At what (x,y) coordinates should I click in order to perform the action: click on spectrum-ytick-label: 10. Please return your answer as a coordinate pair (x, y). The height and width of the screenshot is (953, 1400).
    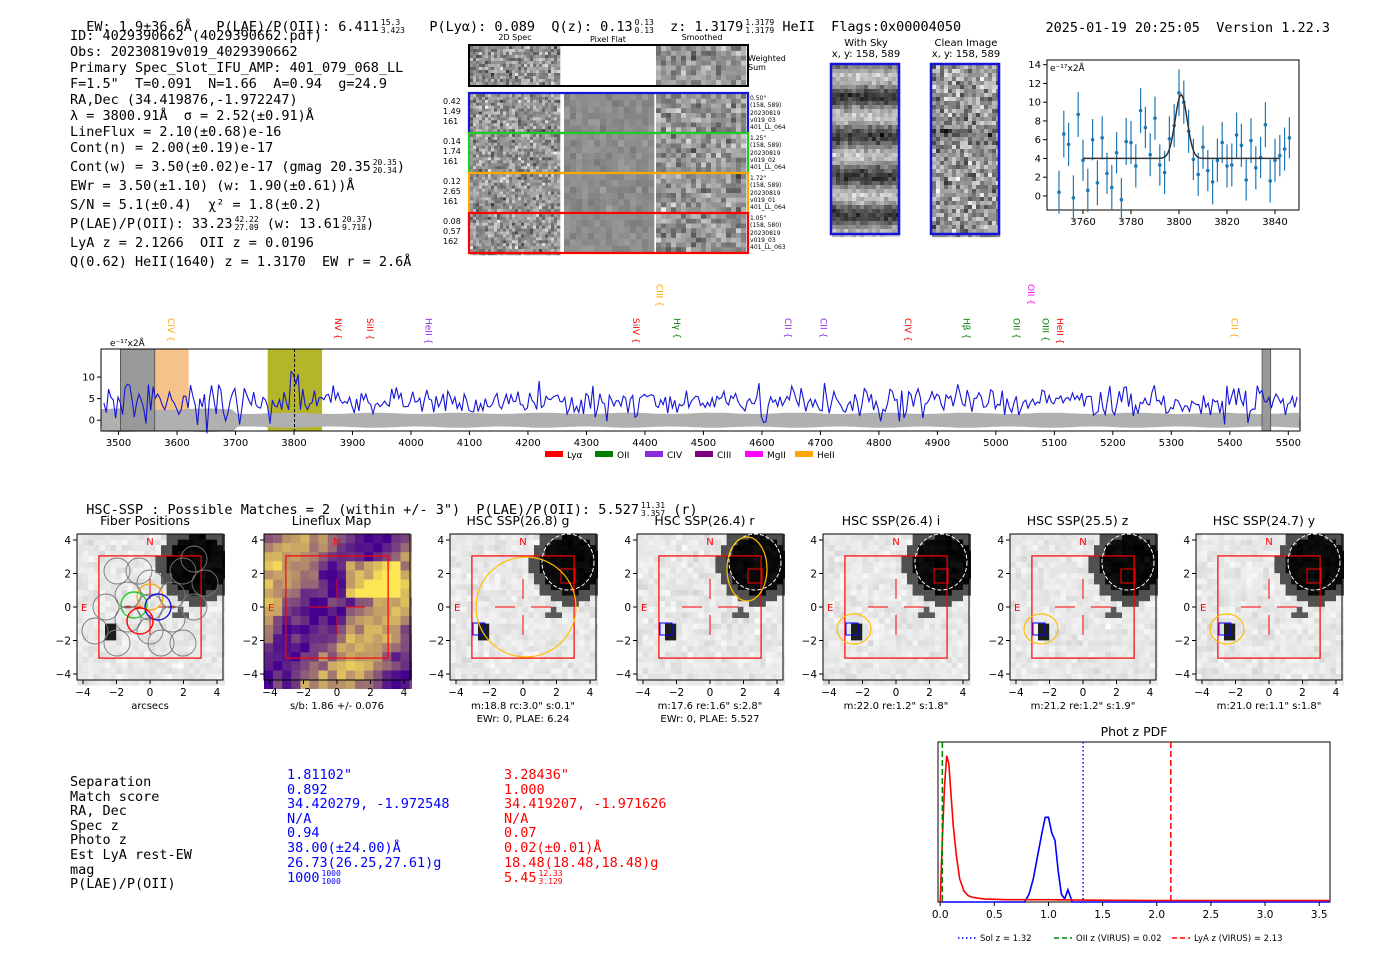
    Looking at the image, I should click on (88, 378).